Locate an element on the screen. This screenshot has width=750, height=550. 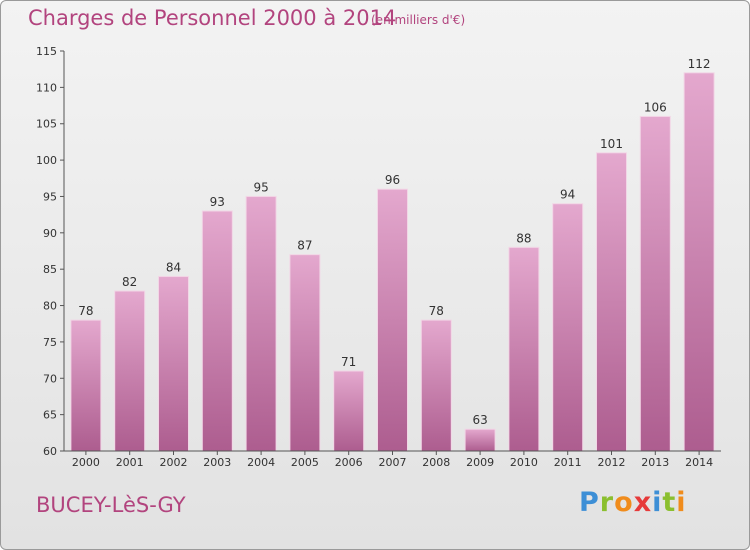
x-tick-label: 2009 is located at coordinates (480, 462).